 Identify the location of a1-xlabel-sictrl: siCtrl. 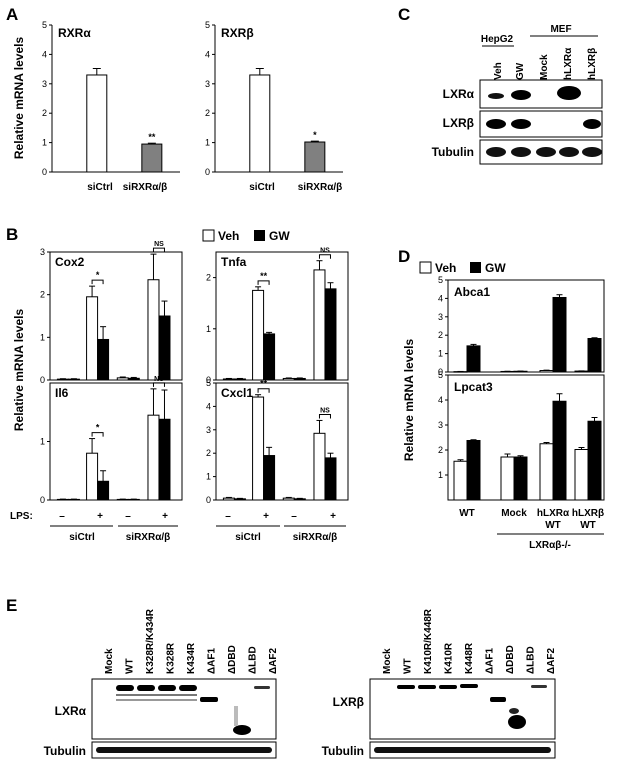
(100, 187).